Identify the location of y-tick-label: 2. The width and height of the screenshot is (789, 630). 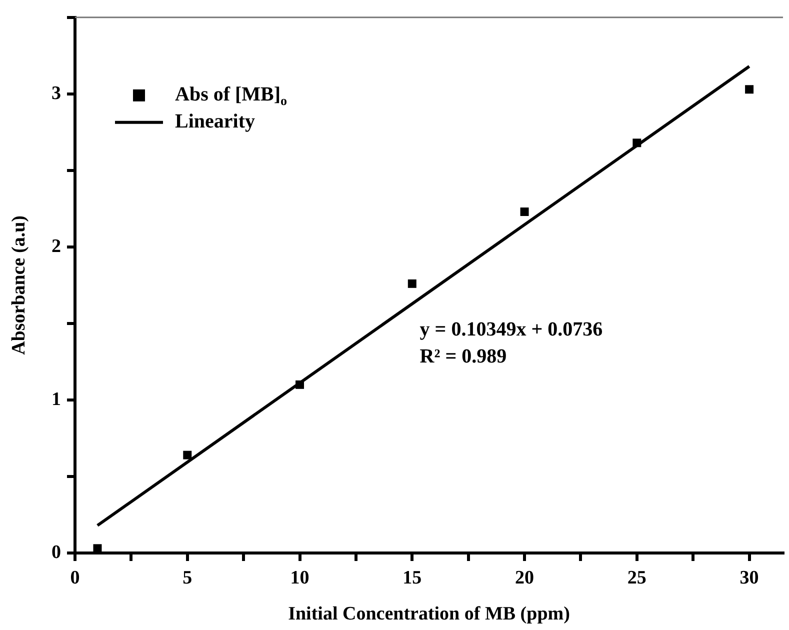
(56, 246).